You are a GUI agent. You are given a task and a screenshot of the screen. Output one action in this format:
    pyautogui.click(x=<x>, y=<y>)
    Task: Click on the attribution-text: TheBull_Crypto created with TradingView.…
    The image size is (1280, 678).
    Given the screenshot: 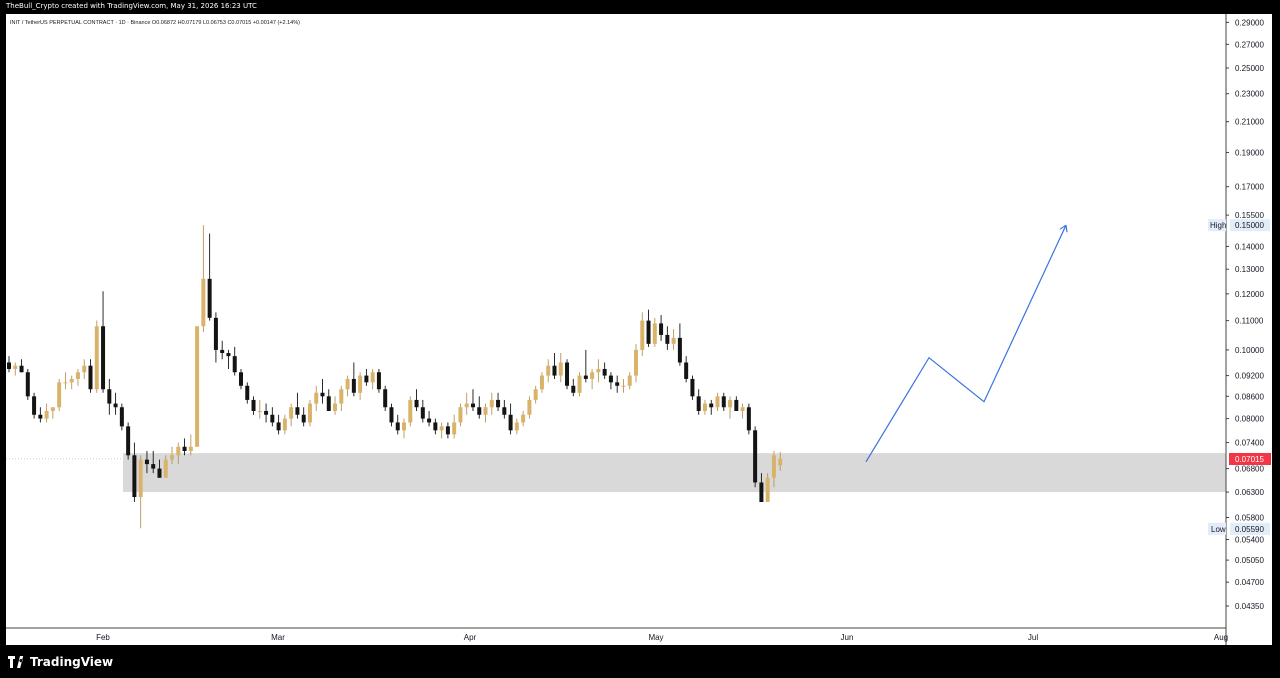 What is the action you would take?
    pyautogui.click(x=131, y=6)
    